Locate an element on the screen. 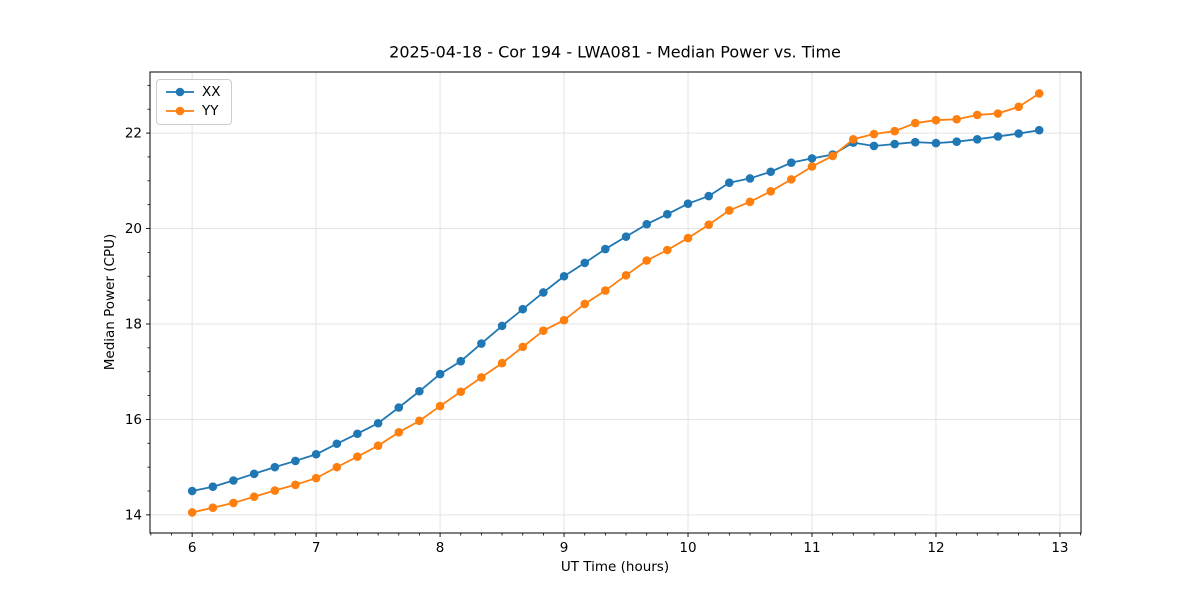  x-tick-label: 10 is located at coordinates (687, 548).